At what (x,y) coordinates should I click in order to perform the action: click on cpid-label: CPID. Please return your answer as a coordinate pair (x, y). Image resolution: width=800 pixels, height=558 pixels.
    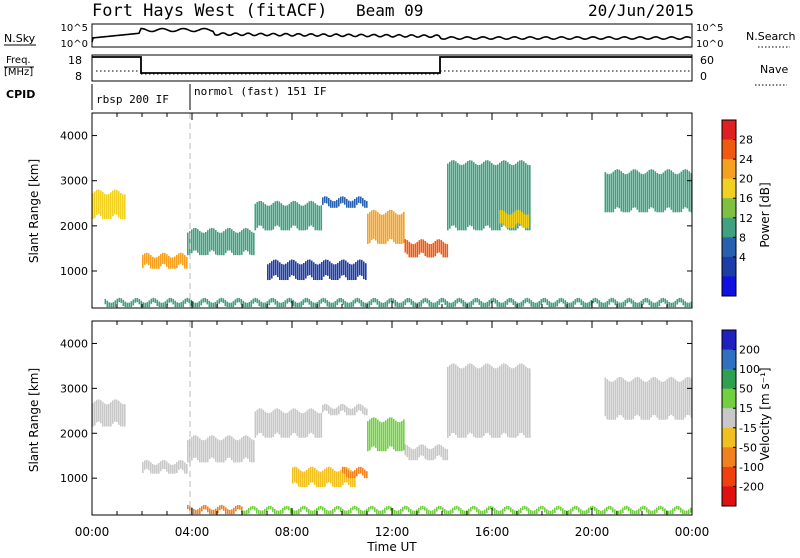
    Looking at the image, I should click on (20, 94).